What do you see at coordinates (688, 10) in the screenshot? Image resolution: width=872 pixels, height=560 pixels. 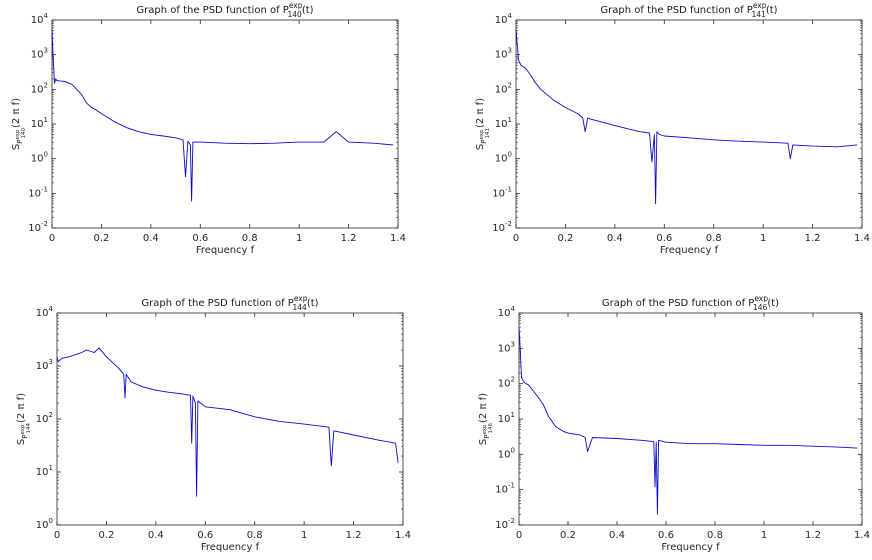 I see `chart-title: Graph of the PSD function of Pexp 141(t)` at bounding box center [688, 10].